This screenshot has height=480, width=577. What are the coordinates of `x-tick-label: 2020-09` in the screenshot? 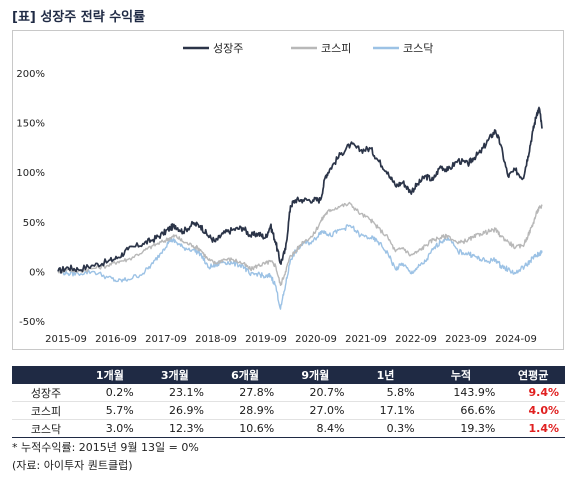 It's located at (316, 339).